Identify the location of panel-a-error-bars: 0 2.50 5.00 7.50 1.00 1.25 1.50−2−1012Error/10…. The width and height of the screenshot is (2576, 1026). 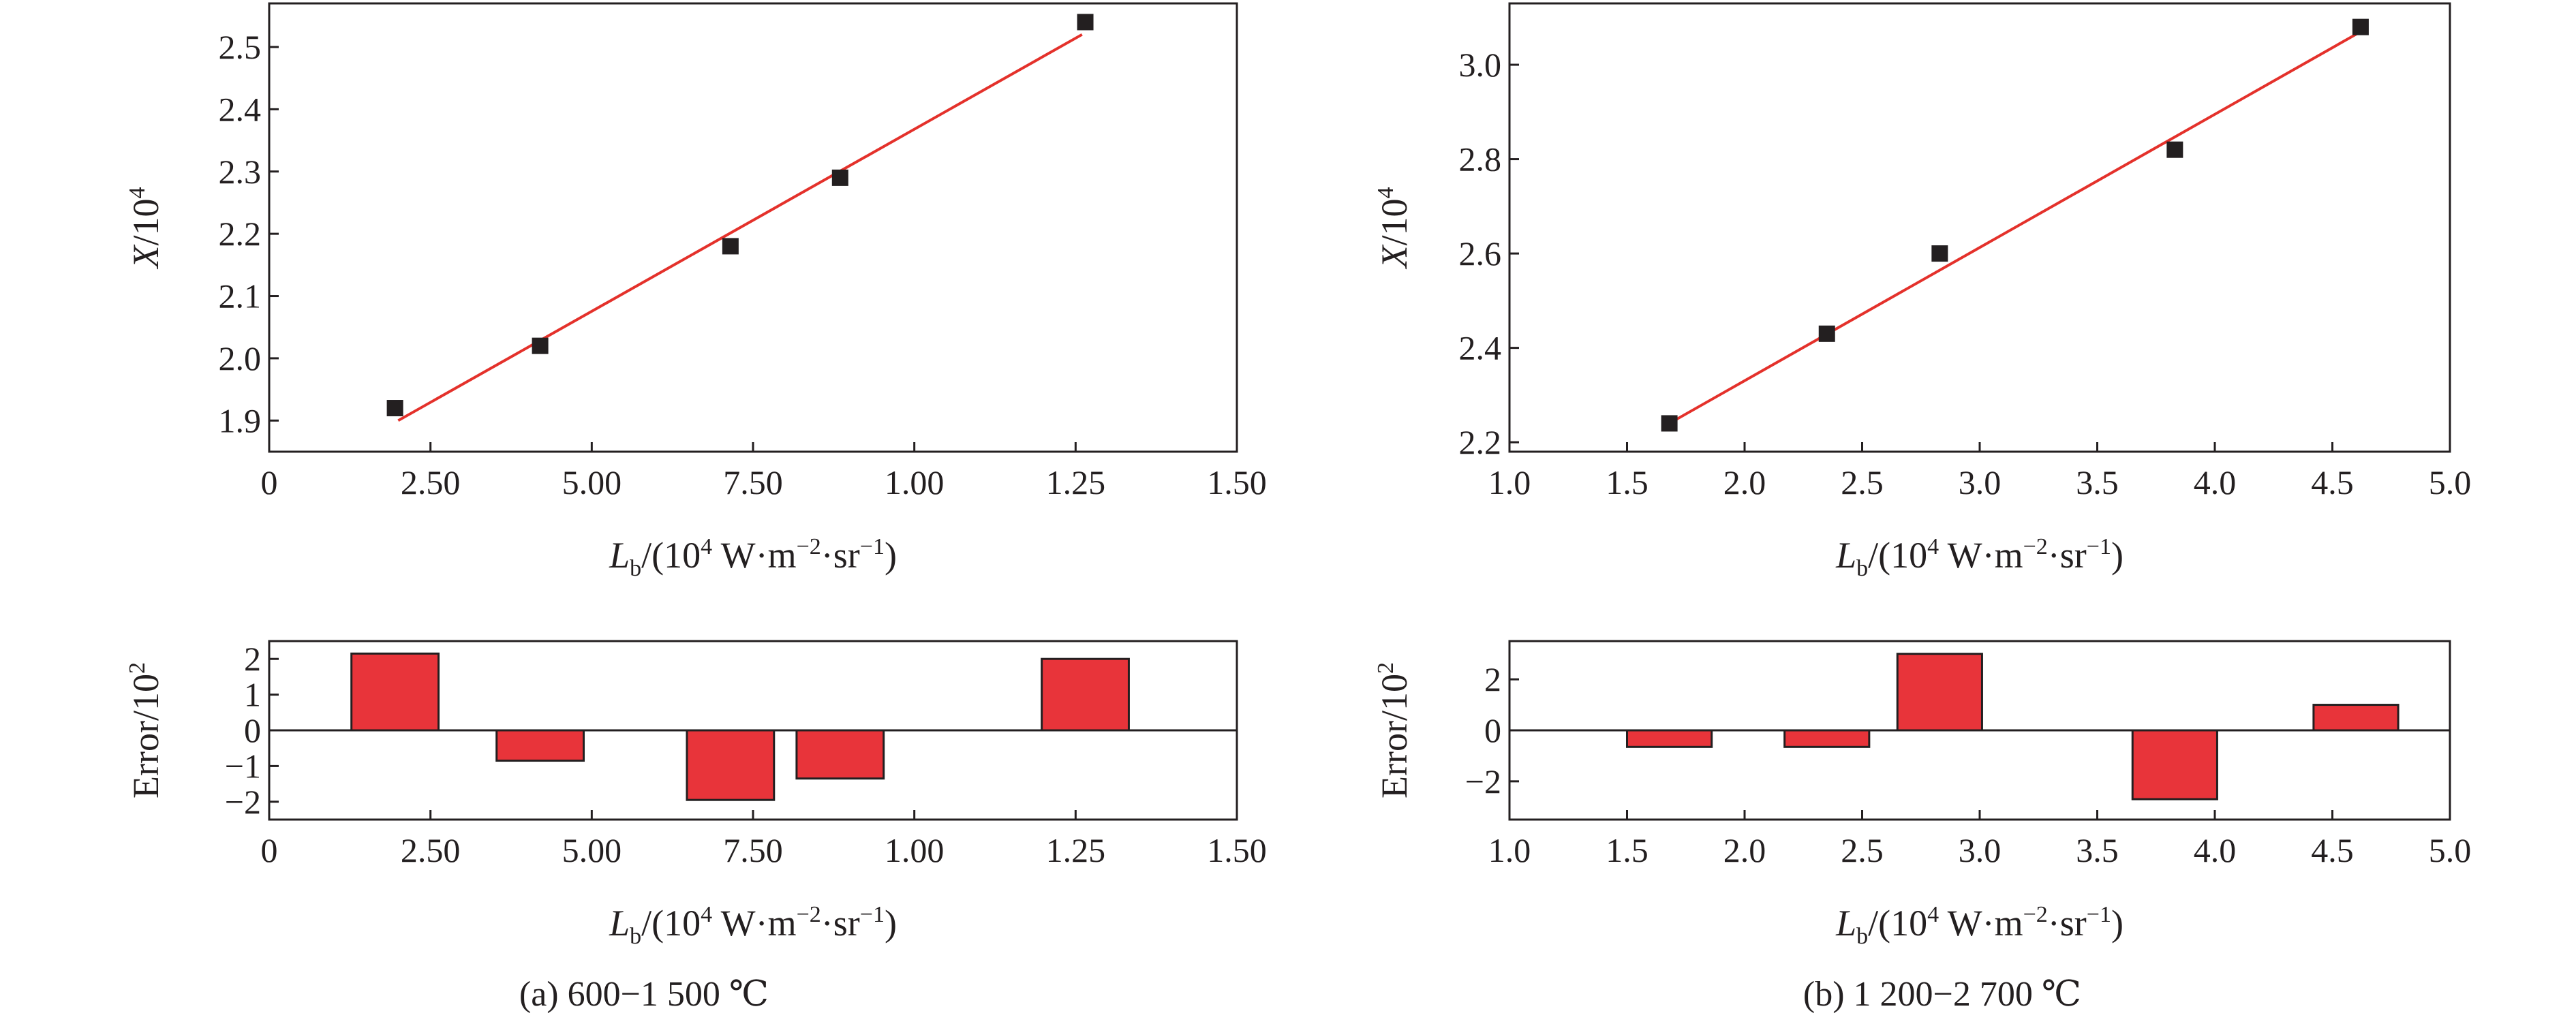
(696, 794).